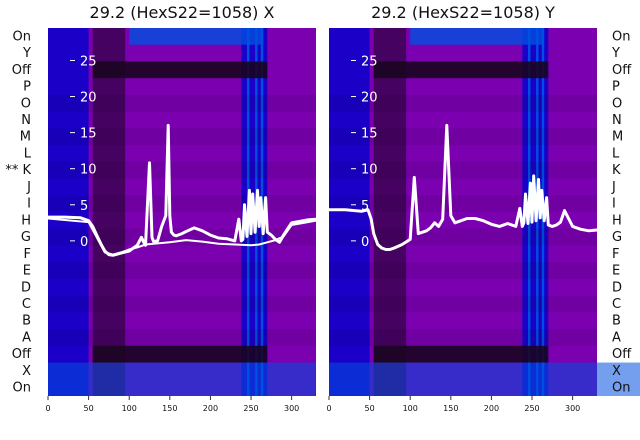 The width and height of the screenshot is (640, 440). I want to click on row-label: K, so click(616, 170).